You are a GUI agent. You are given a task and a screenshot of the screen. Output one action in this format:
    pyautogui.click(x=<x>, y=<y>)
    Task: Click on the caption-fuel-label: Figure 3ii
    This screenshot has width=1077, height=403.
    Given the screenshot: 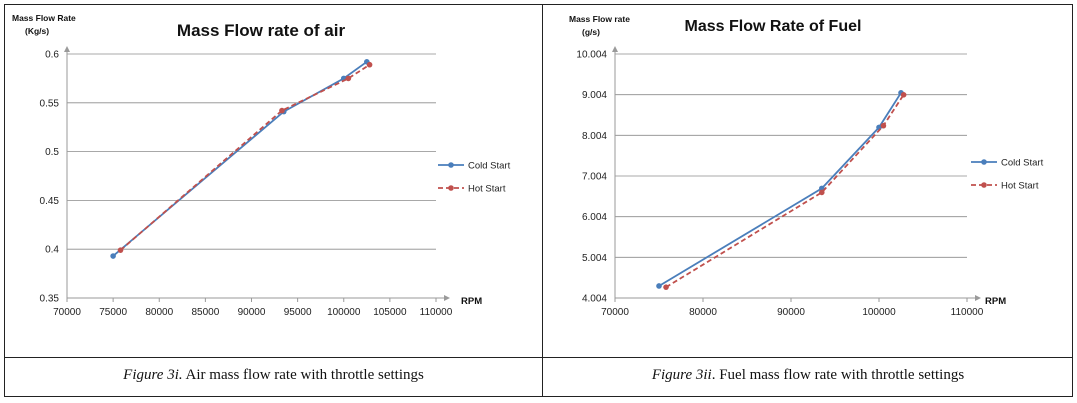 What is the action you would take?
    pyautogui.click(x=681, y=375)
    